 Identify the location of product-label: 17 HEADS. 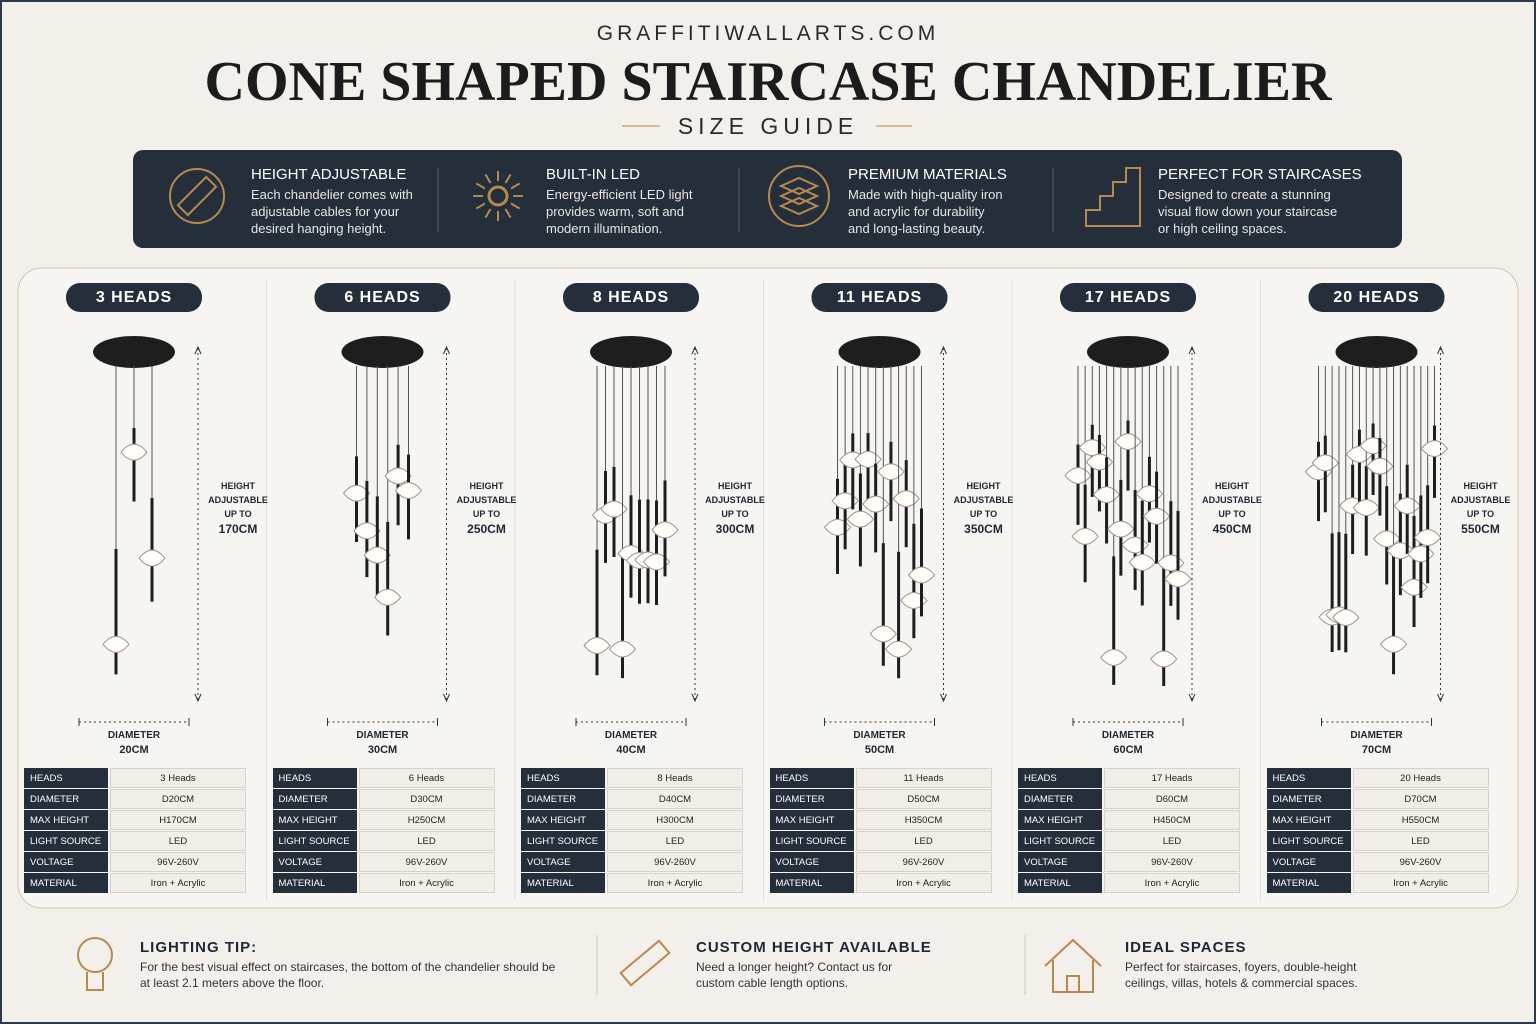
(1128, 297).